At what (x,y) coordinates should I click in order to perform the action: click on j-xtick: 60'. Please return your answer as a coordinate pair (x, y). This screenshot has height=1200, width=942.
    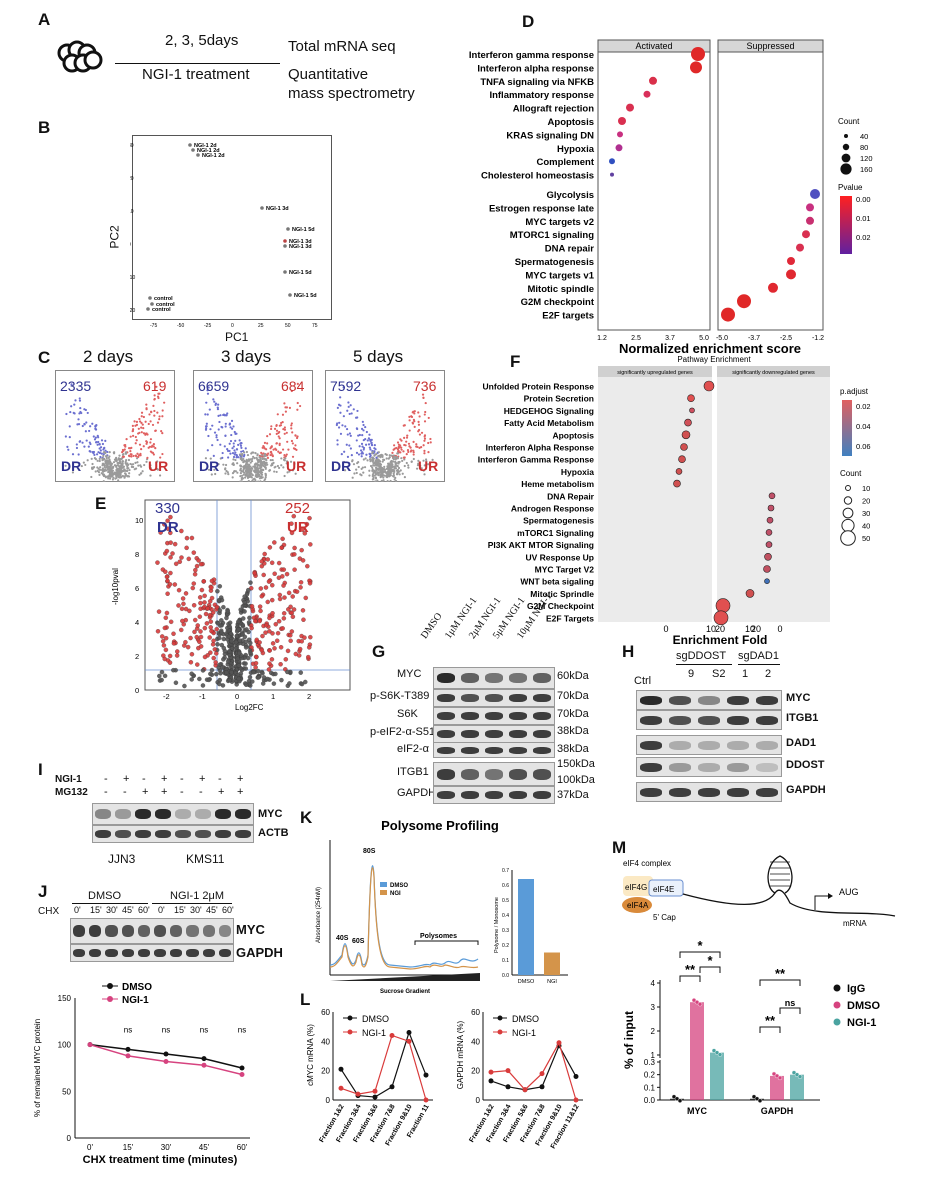
    Looking at the image, I should click on (242, 1147).